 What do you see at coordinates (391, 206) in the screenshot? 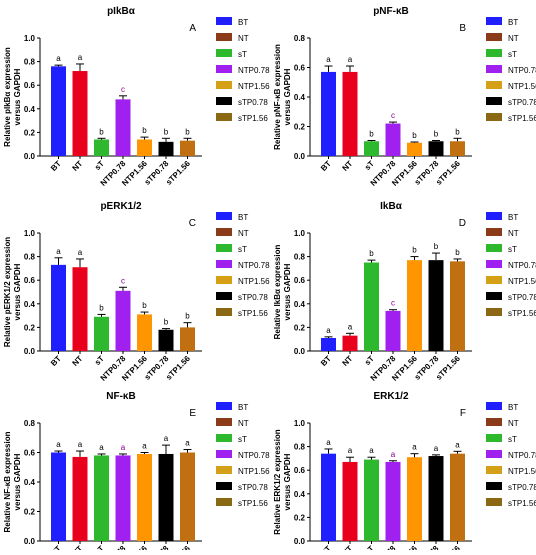
I see `chart-title: IkBα` at bounding box center [391, 206].